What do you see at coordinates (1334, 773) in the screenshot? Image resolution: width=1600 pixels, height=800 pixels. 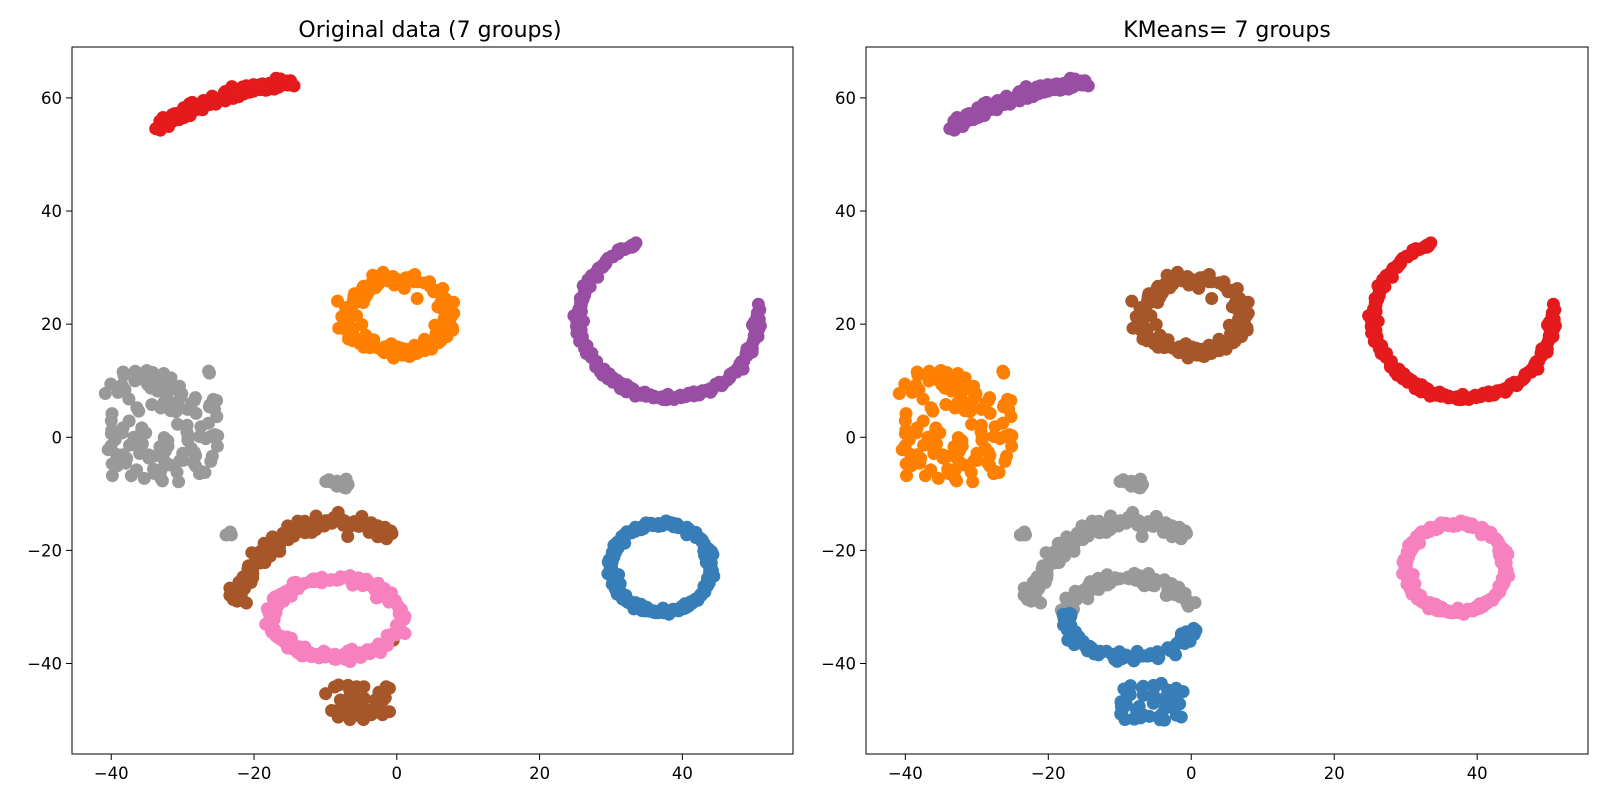 I see `x-tick-label: 20` at bounding box center [1334, 773].